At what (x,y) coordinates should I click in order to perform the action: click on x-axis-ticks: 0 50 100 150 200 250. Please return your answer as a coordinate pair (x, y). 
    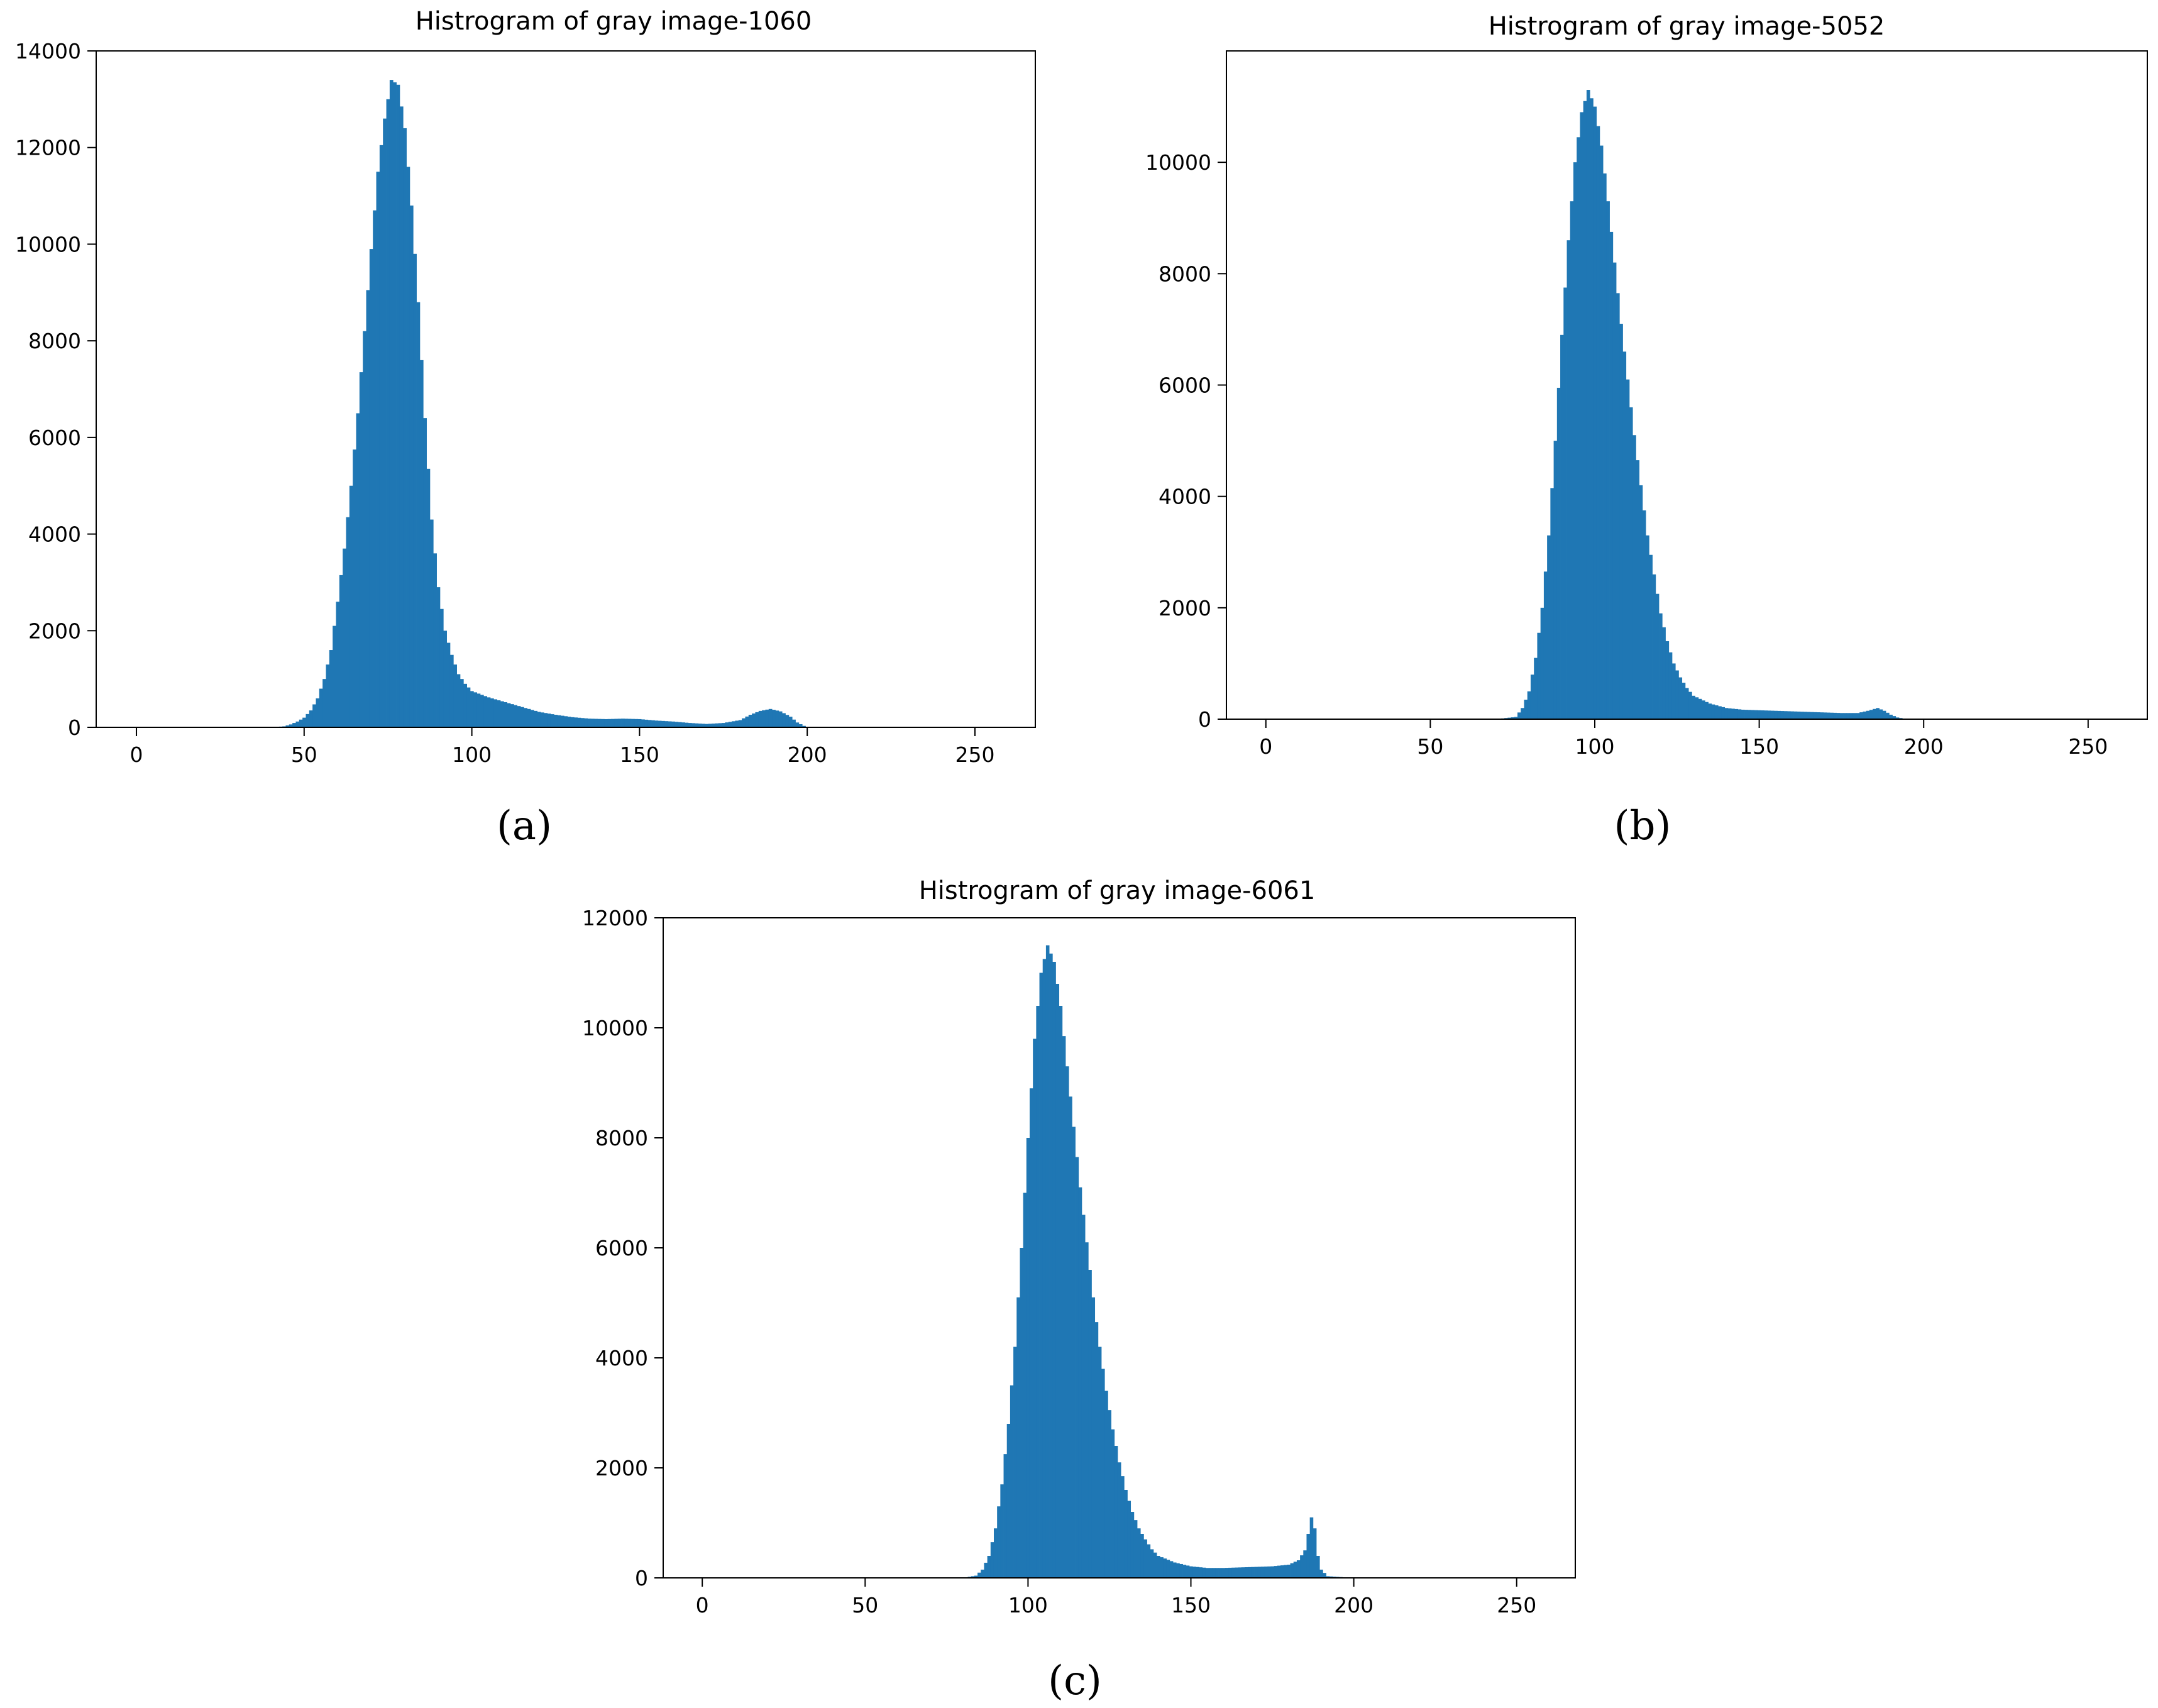
    Looking at the image, I should click on (1683, 739).